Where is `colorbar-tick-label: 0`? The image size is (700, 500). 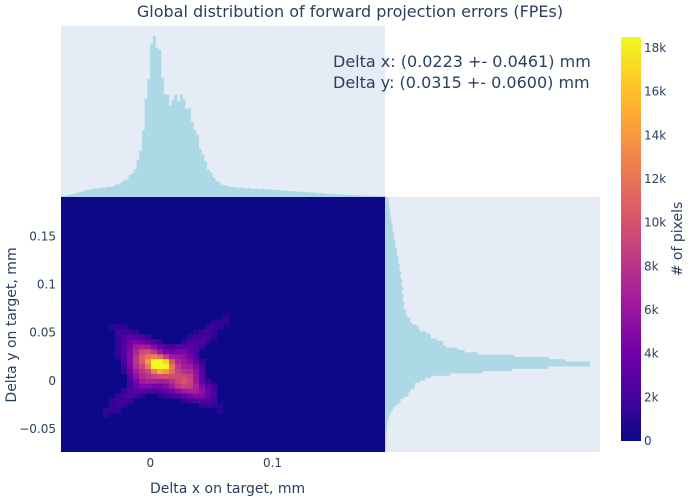
colorbar-tick-label: 0 is located at coordinates (648, 441).